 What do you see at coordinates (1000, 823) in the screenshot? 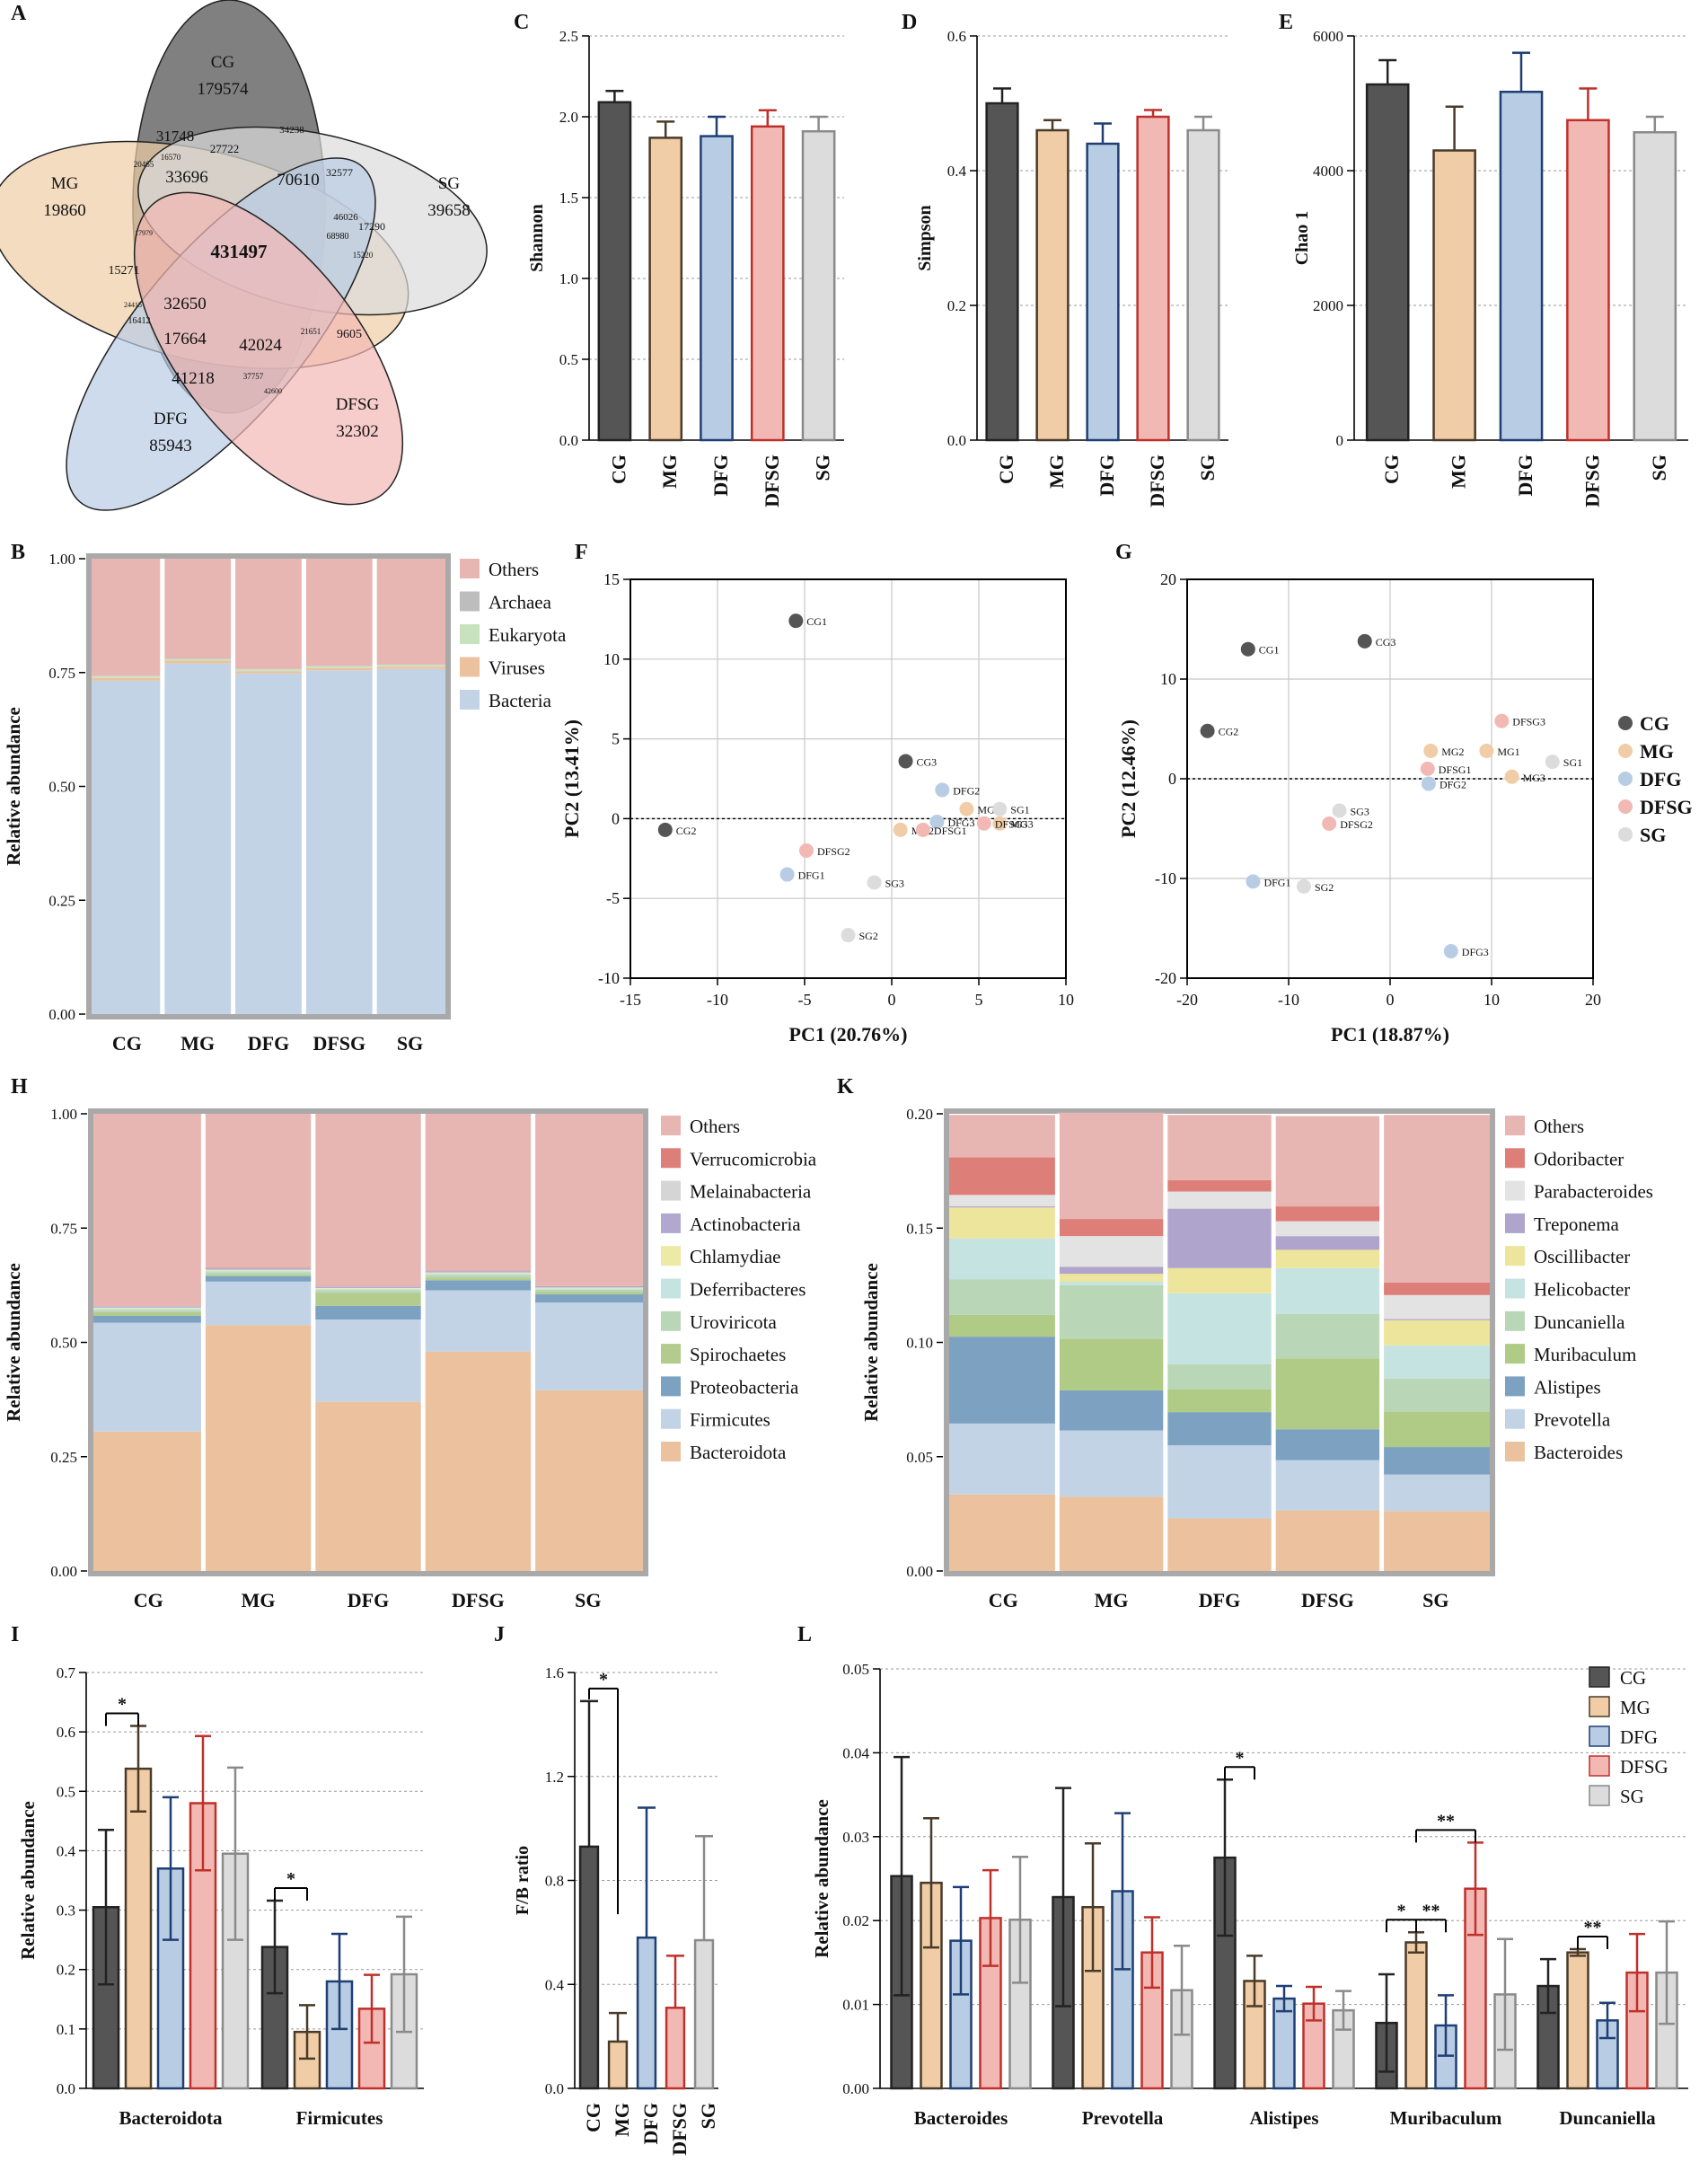
I see `data-point-MG3` at bounding box center [1000, 823].